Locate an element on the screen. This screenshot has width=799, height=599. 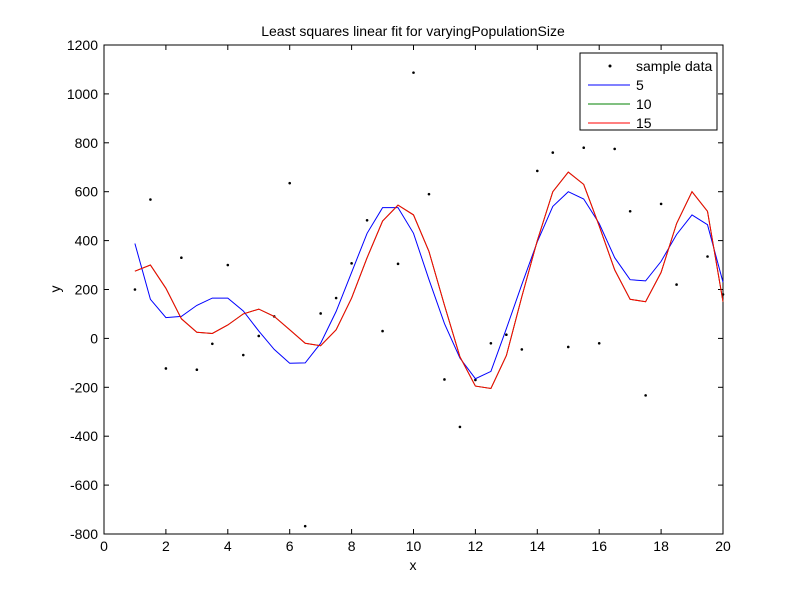
y-tick-label: 1200 is located at coordinates (82, 45).